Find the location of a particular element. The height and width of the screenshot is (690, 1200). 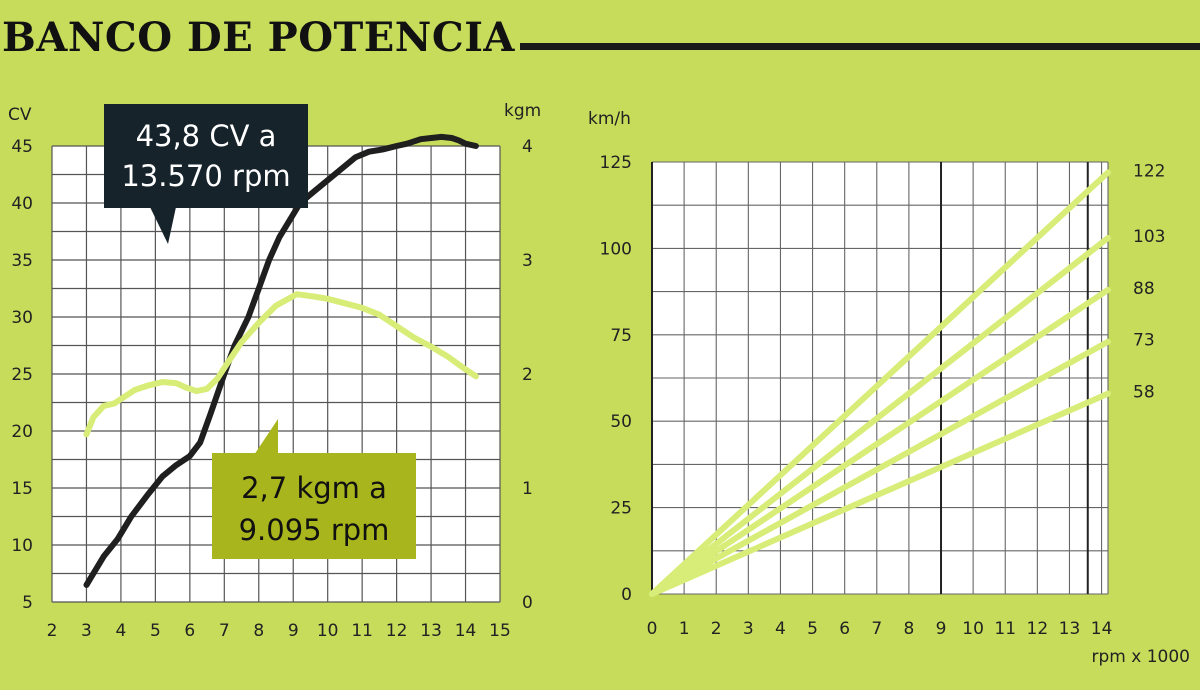

y-tick-label: 75 is located at coordinates (621, 336).